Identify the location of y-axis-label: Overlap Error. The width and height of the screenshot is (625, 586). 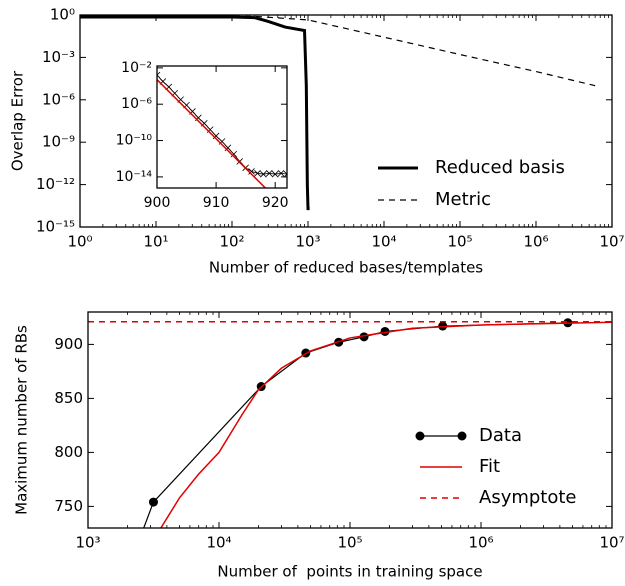
(18, 120).